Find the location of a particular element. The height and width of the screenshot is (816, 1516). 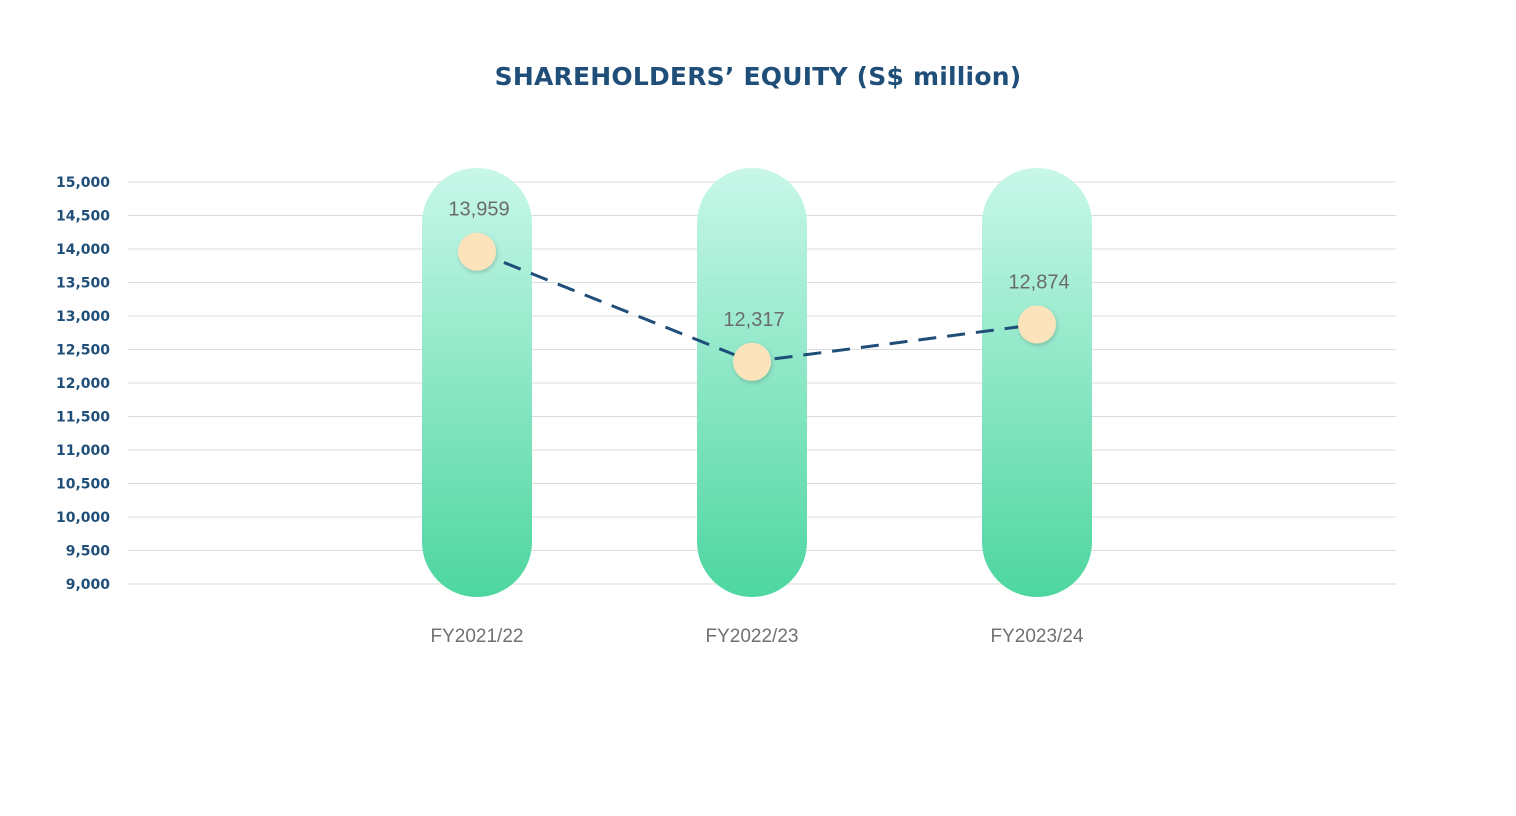

y-tick-label: 9,000 is located at coordinates (88, 585).